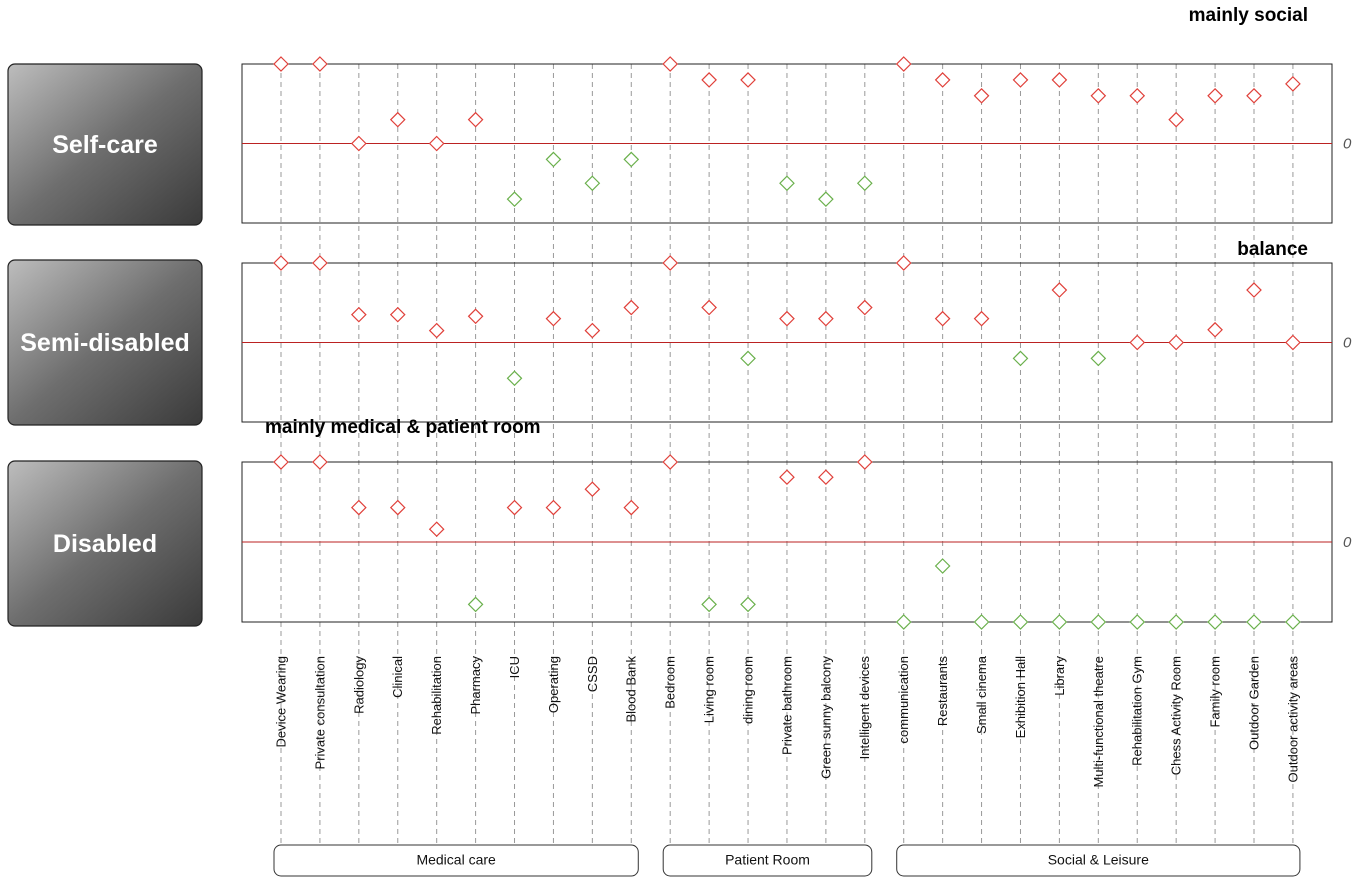 The height and width of the screenshot is (877, 1357). Describe the element at coordinates (1248, 15) in the screenshot. I see `panel-title: mainly social` at that location.